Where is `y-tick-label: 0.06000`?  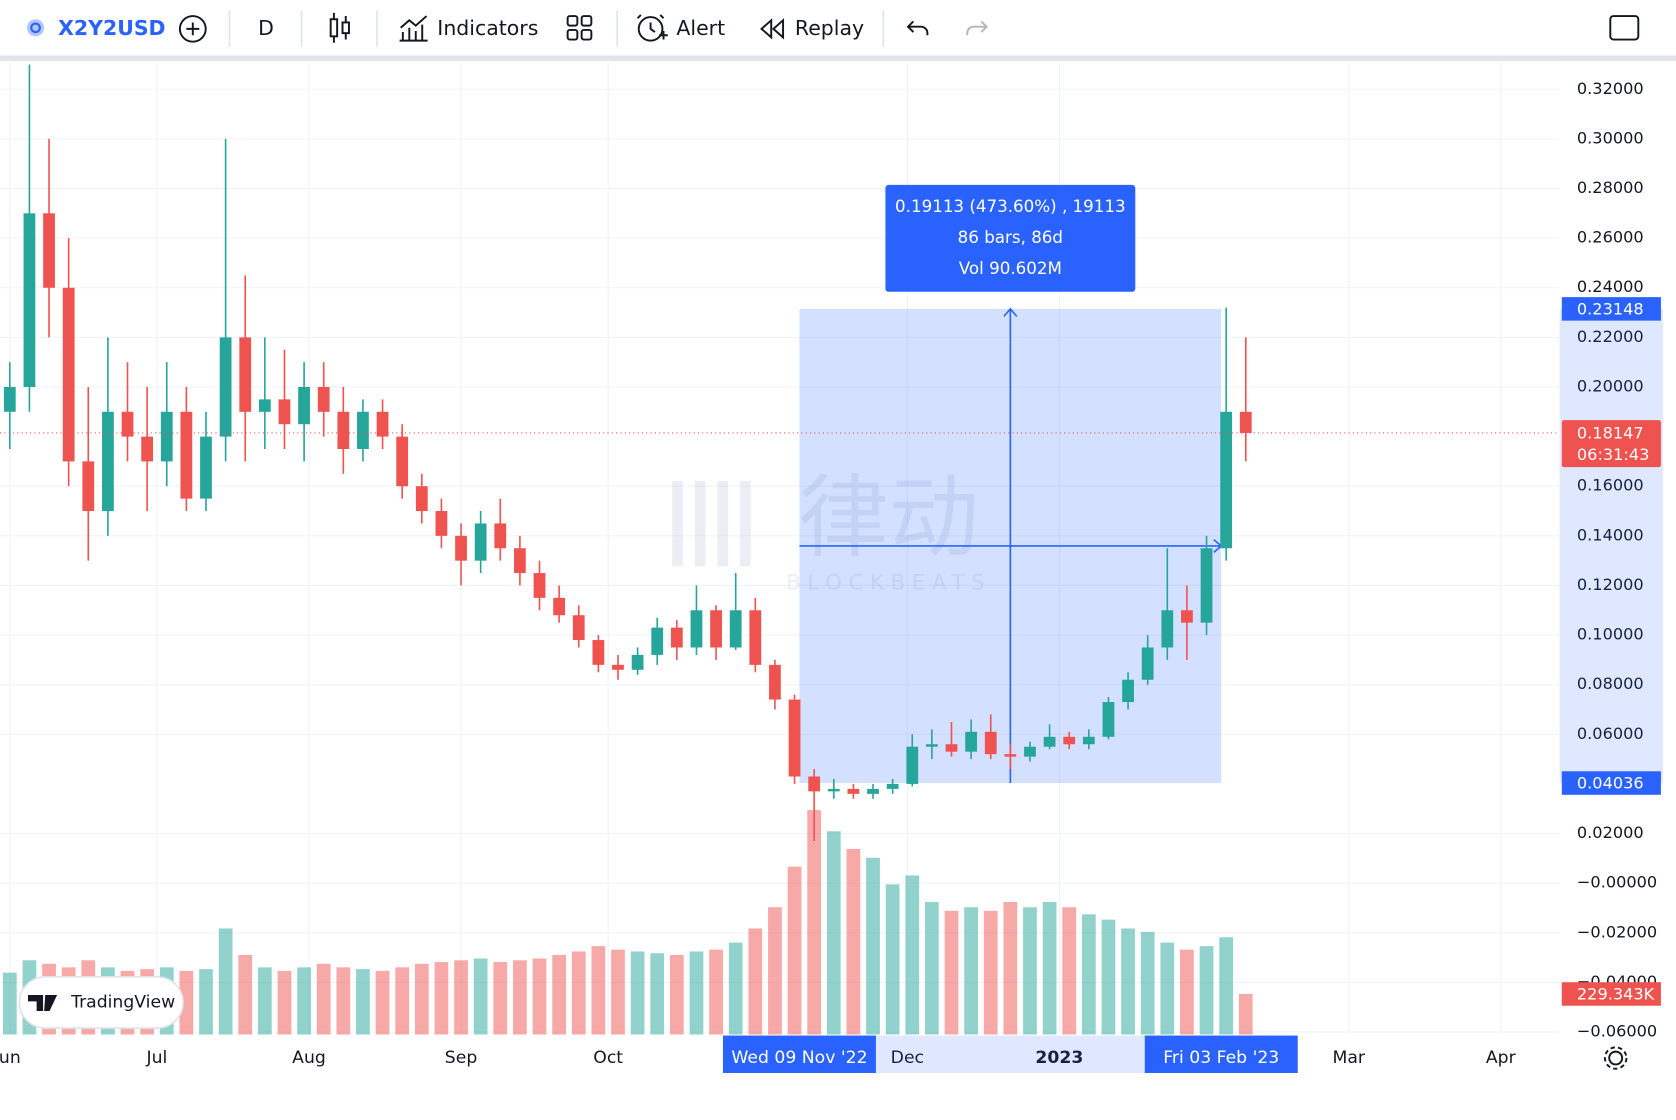
y-tick-label: 0.06000 is located at coordinates (1610, 733).